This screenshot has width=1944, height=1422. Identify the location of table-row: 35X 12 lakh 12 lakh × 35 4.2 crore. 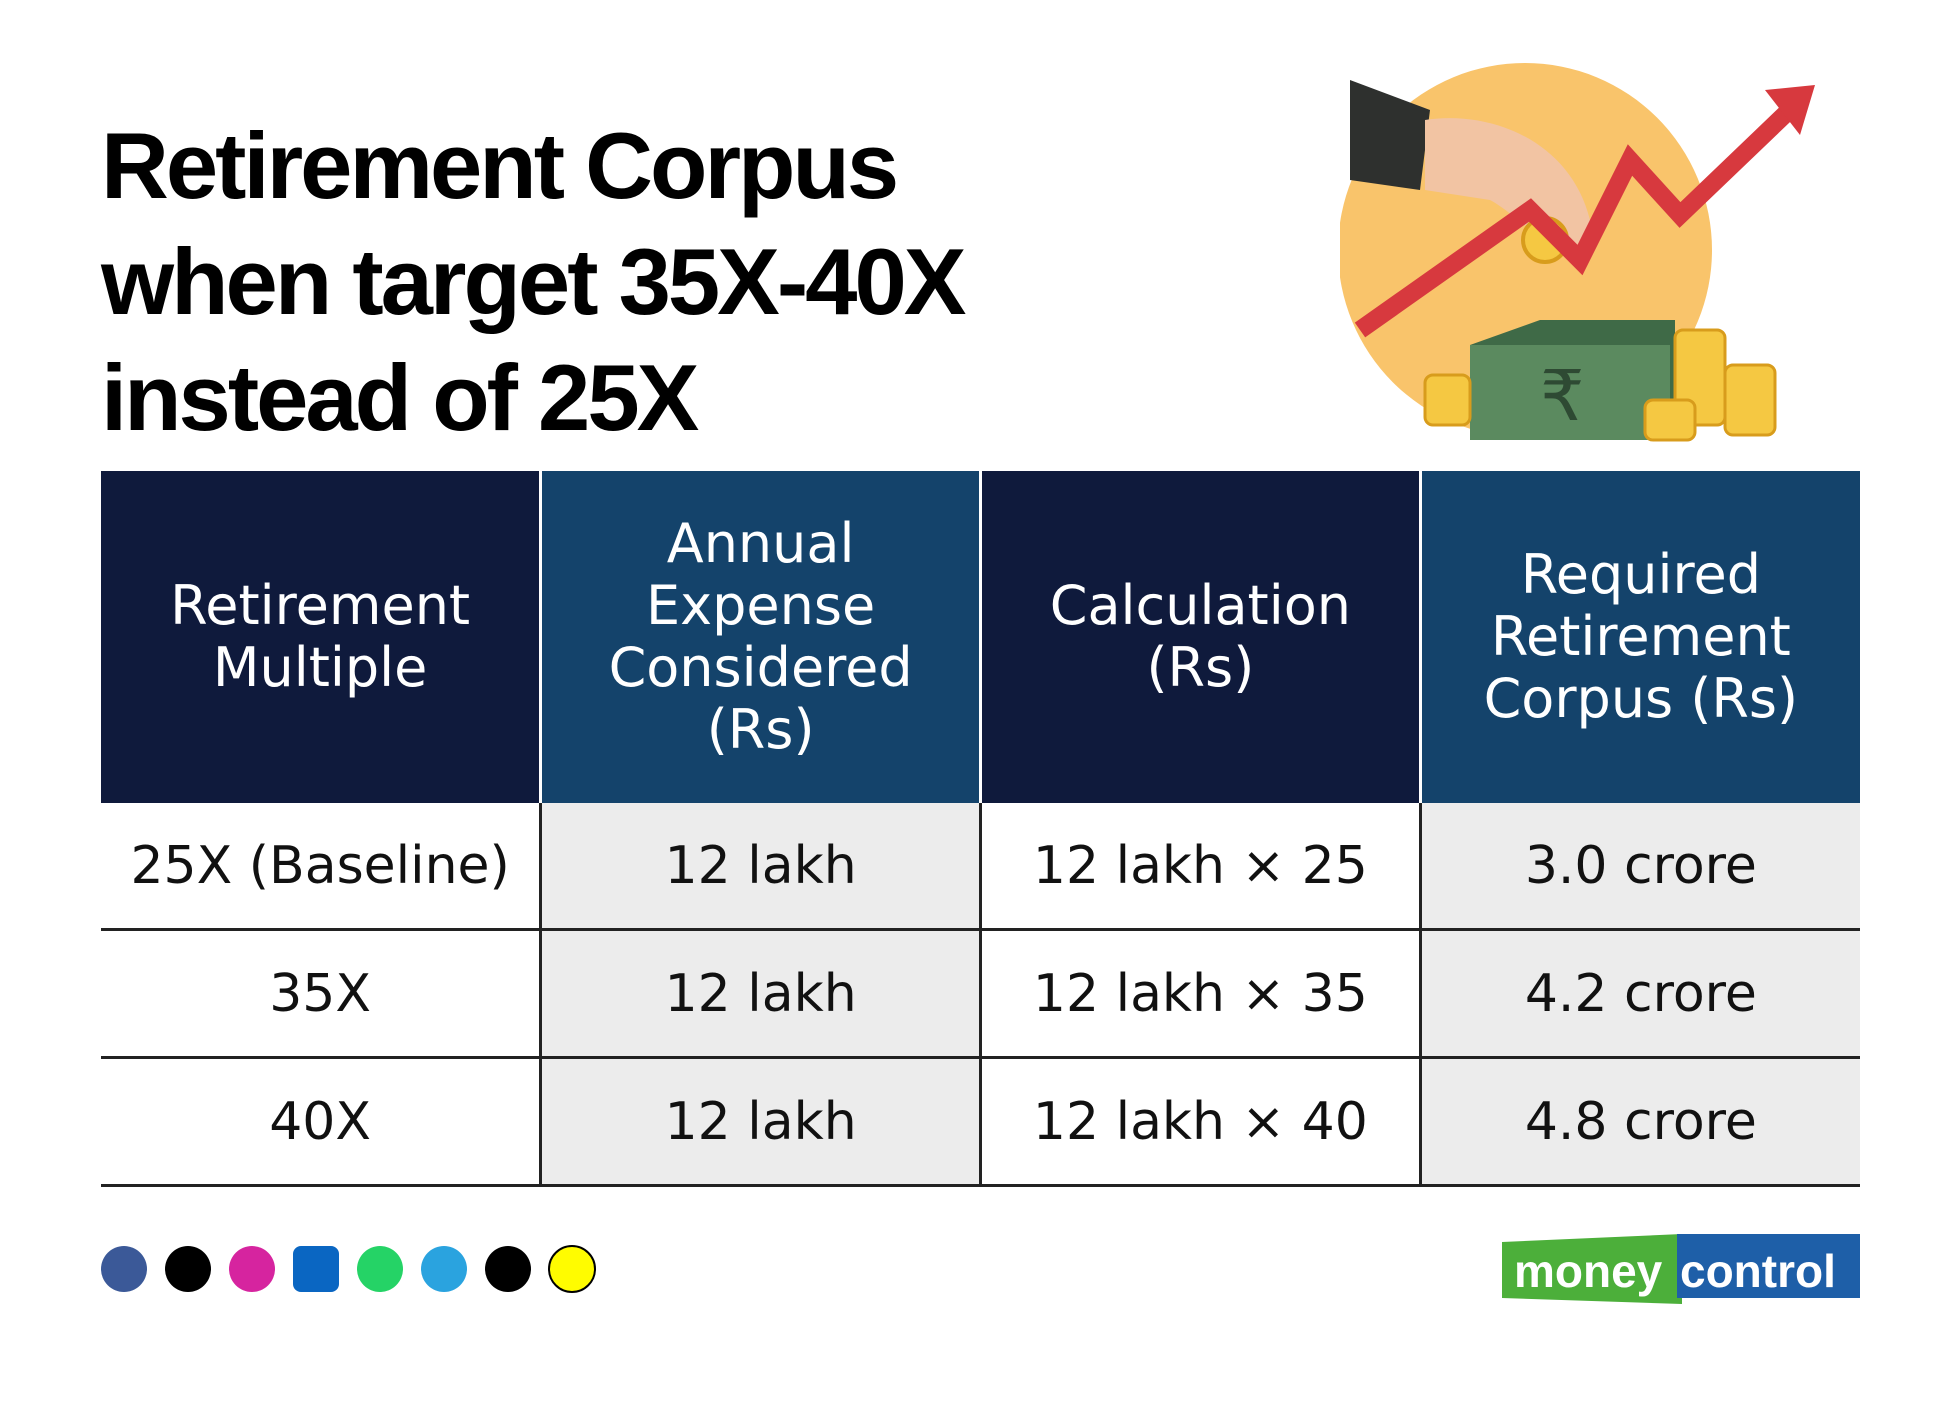
(980, 994).